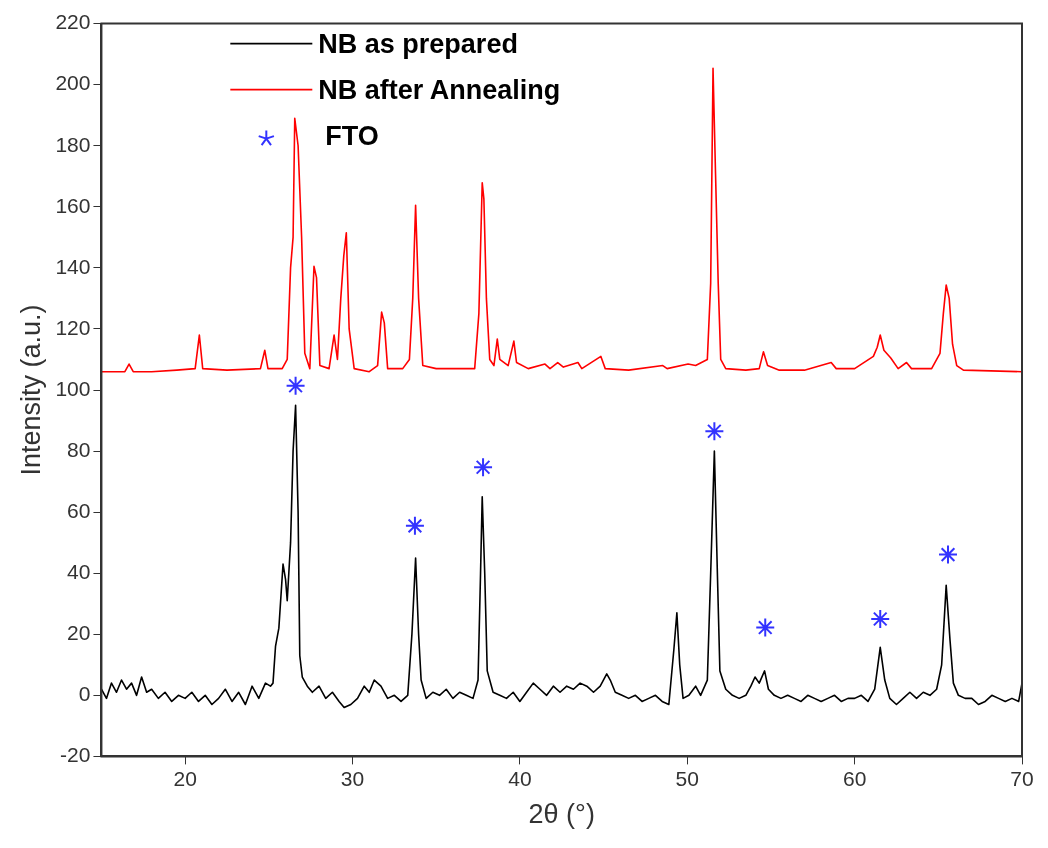 Image resolution: width=1048 pixels, height=848 pixels. What do you see at coordinates (520, 778) in the screenshot?
I see `x-tick-label: 40` at bounding box center [520, 778].